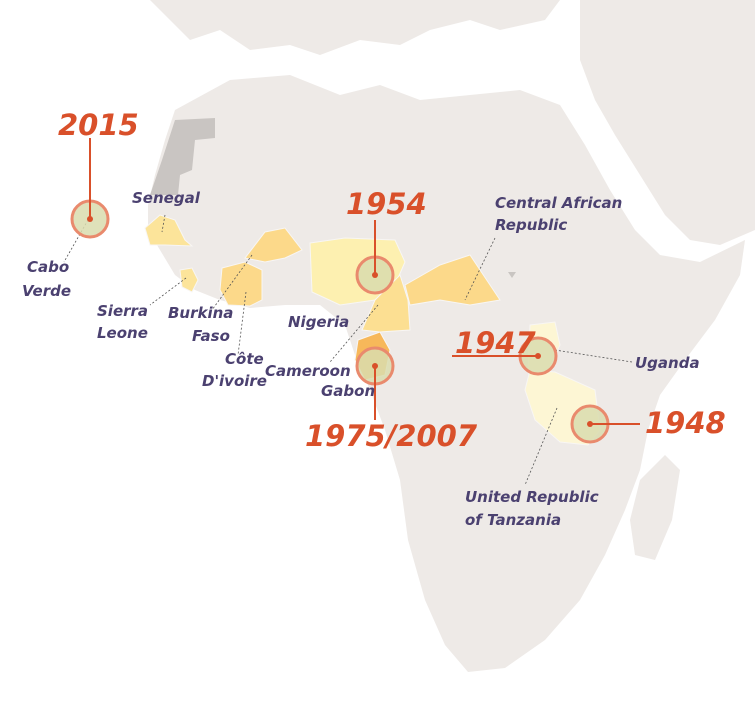 Image resolution: width=755 pixels, height=724 pixels. I want to click on country-car, so click(452, 280).